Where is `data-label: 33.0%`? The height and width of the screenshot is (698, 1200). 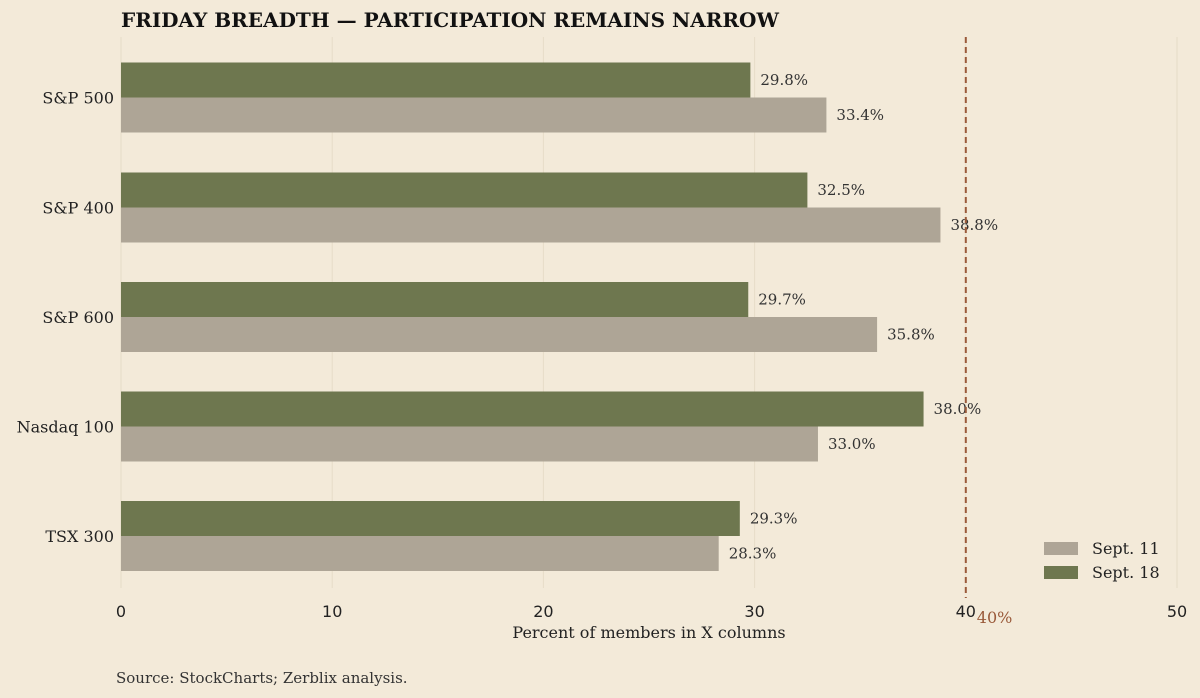 data-label: 33.0% is located at coordinates (852, 444).